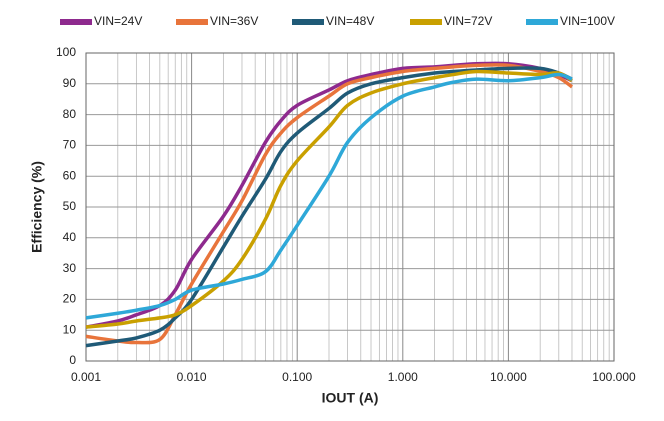 This screenshot has height=421, width=664. Describe the element at coordinates (66, 52) in the screenshot. I see `y-tick-label: 100` at that location.